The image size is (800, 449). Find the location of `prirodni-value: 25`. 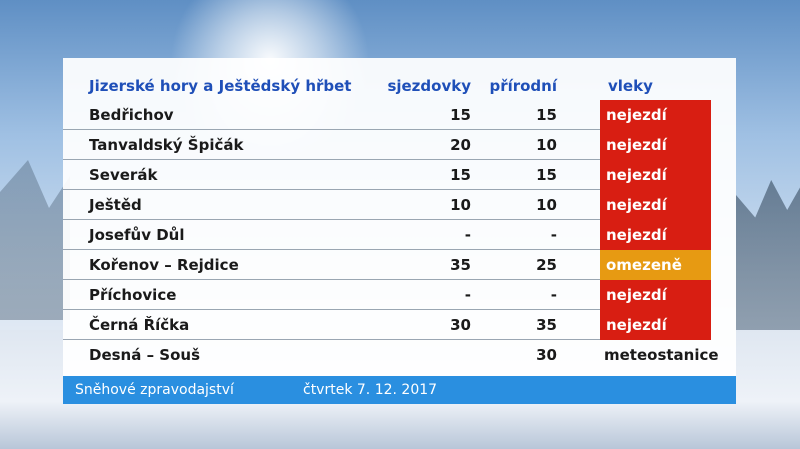

prirodni-value: 25 is located at coordinates (546, 265).